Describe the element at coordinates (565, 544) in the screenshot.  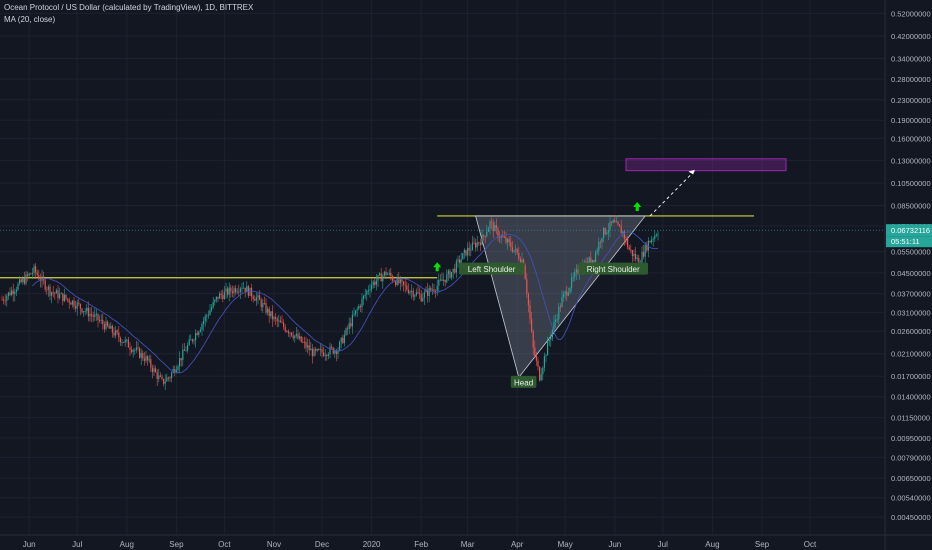
I see `time-tick-label: May` at that location.